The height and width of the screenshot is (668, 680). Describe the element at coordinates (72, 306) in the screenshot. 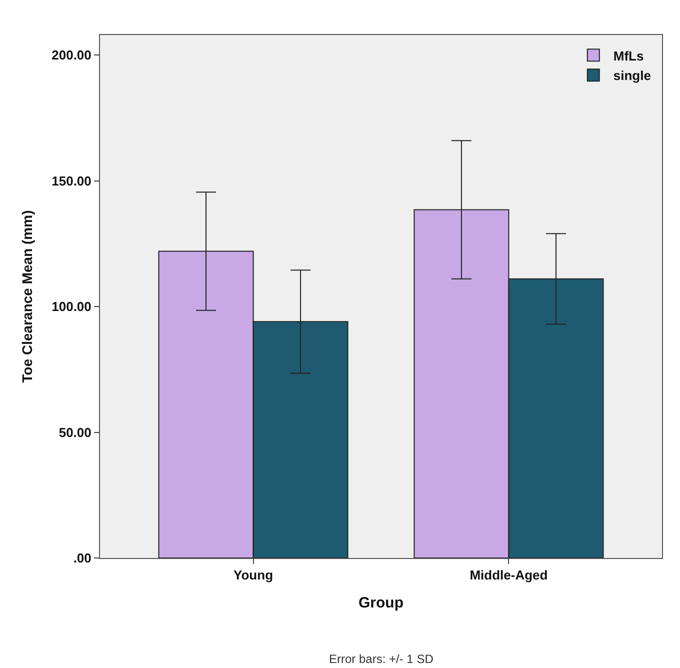

I see `y-tick-label: 100.00` at that location.